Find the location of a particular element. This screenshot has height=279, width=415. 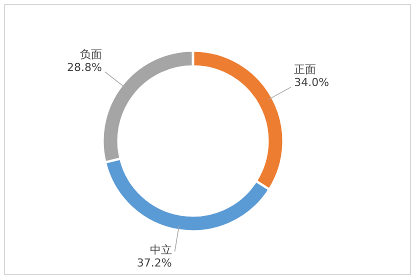

data-label: 34.0% is located at coordinates (312, 83).